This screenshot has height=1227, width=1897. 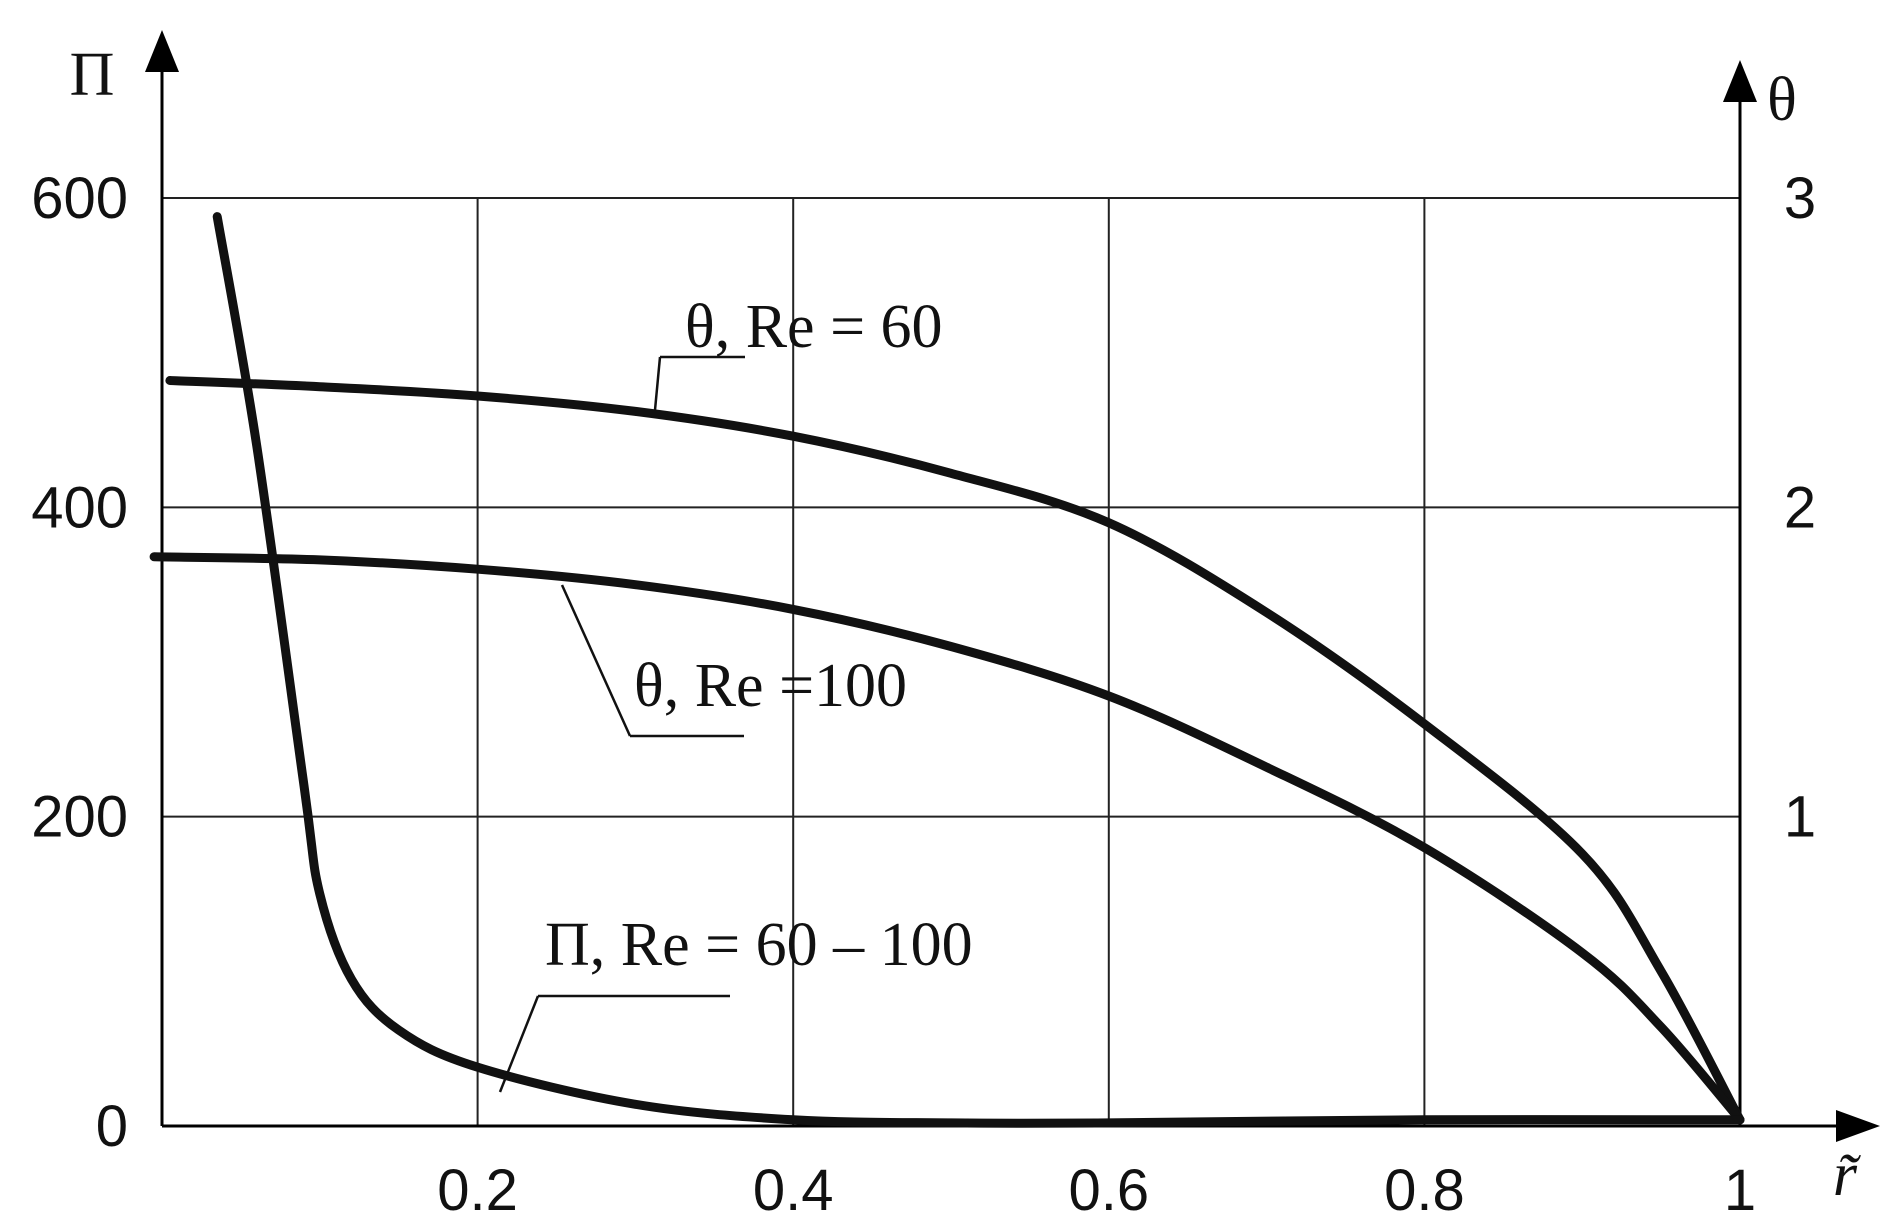 What do you see at coordinates (793, 1190) in the screenshot?
I see `x-tick-label: 0.4` at bounding box center [793, 1190].